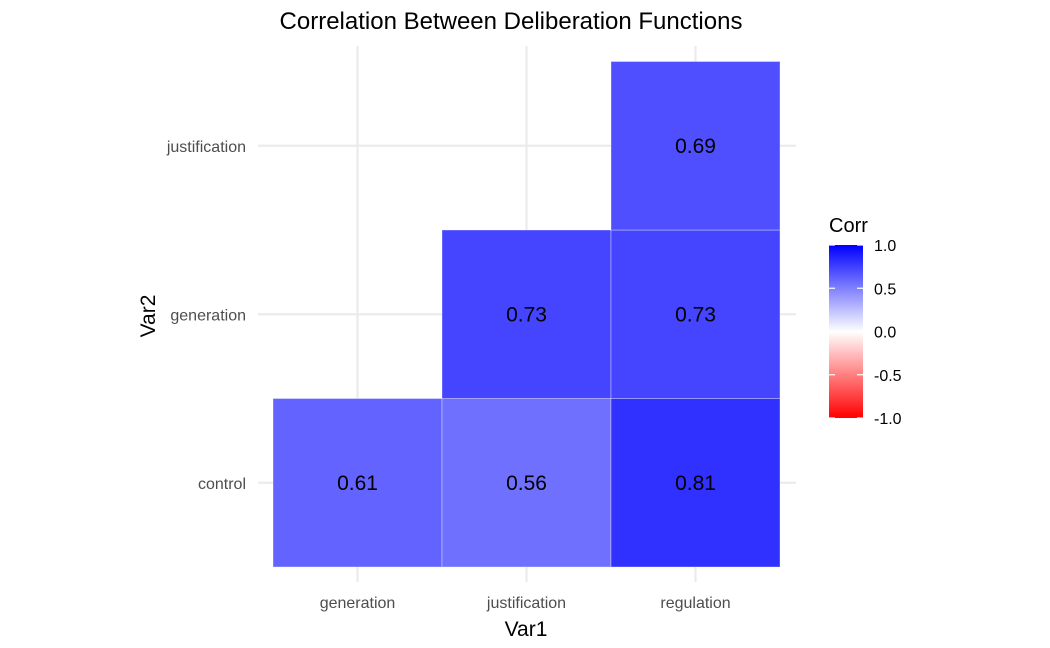 This screenshot has height=648, width=1050. Describe the element at coordinates (848, 226) in the screenshot. I see `legend-title: Corr` at that location.